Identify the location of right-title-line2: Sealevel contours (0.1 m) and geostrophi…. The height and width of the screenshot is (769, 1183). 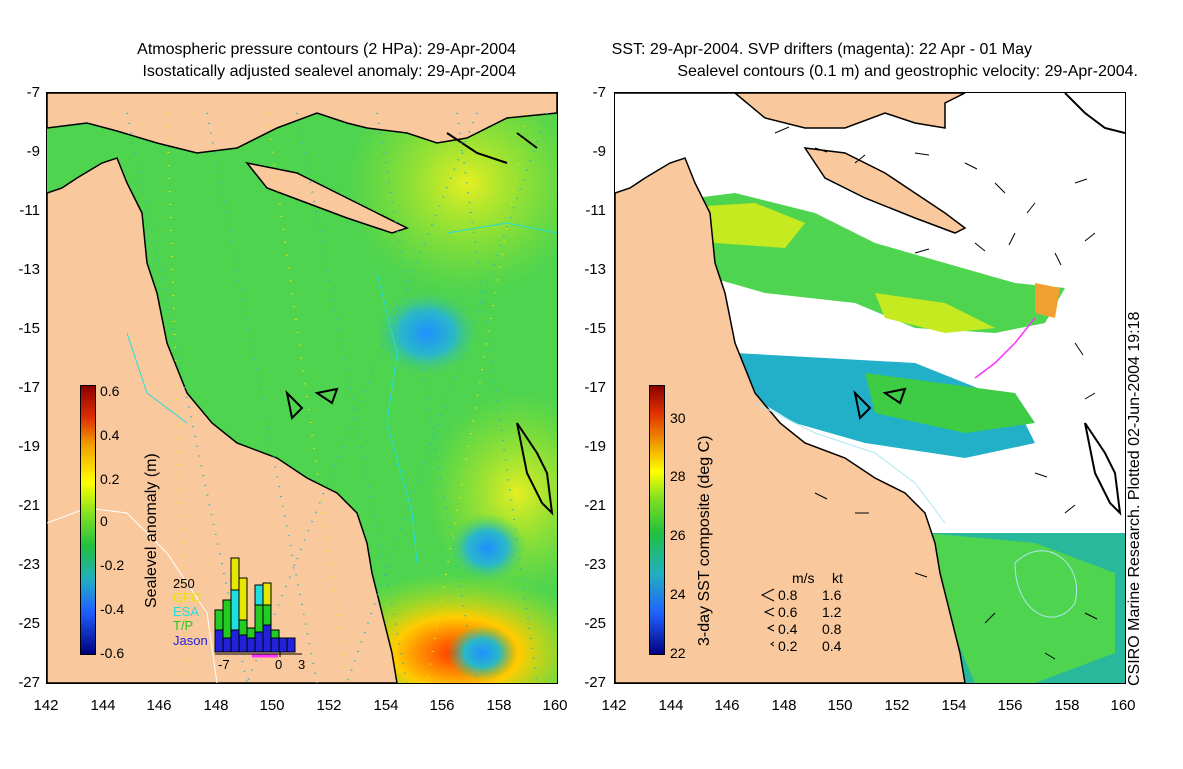
(907, 71).